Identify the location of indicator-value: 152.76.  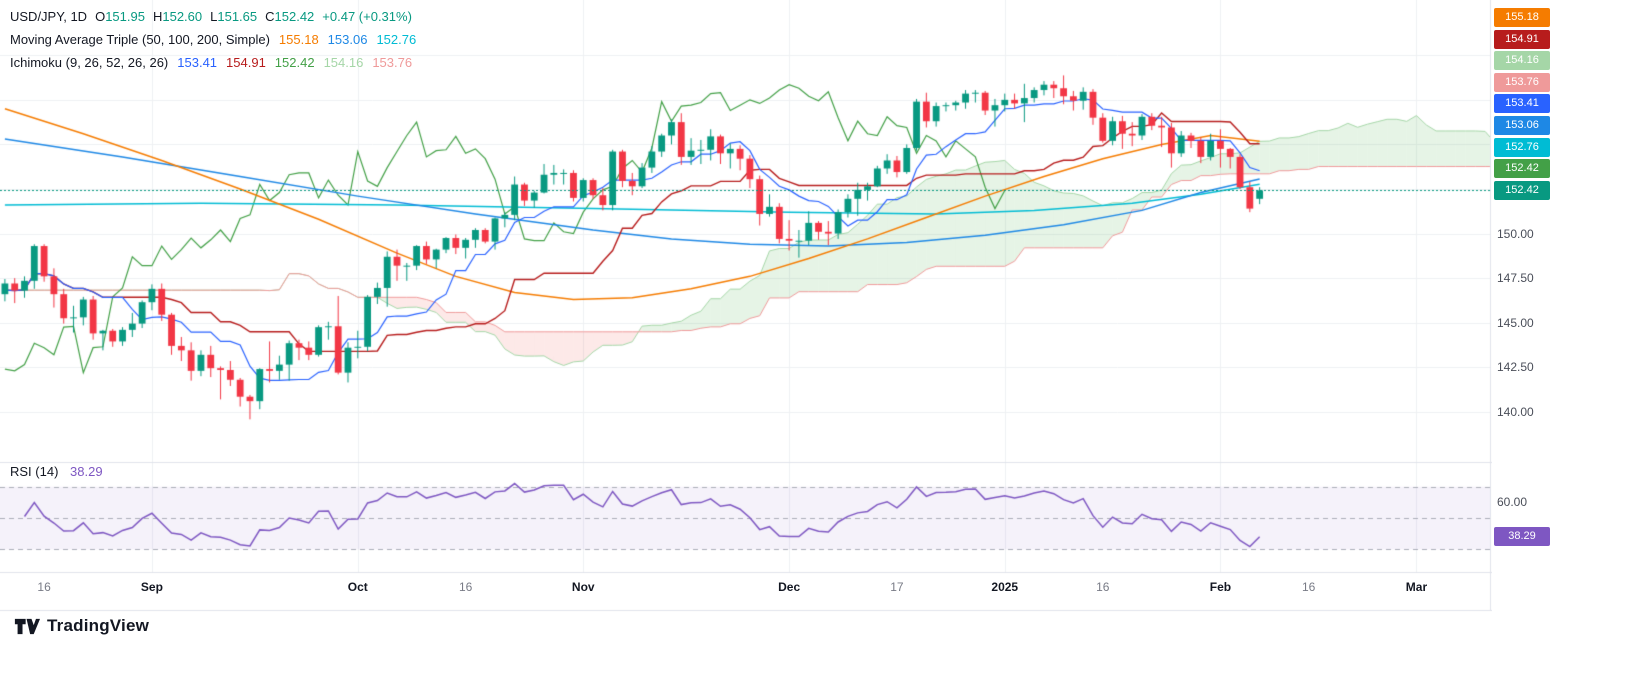
(396, 39).